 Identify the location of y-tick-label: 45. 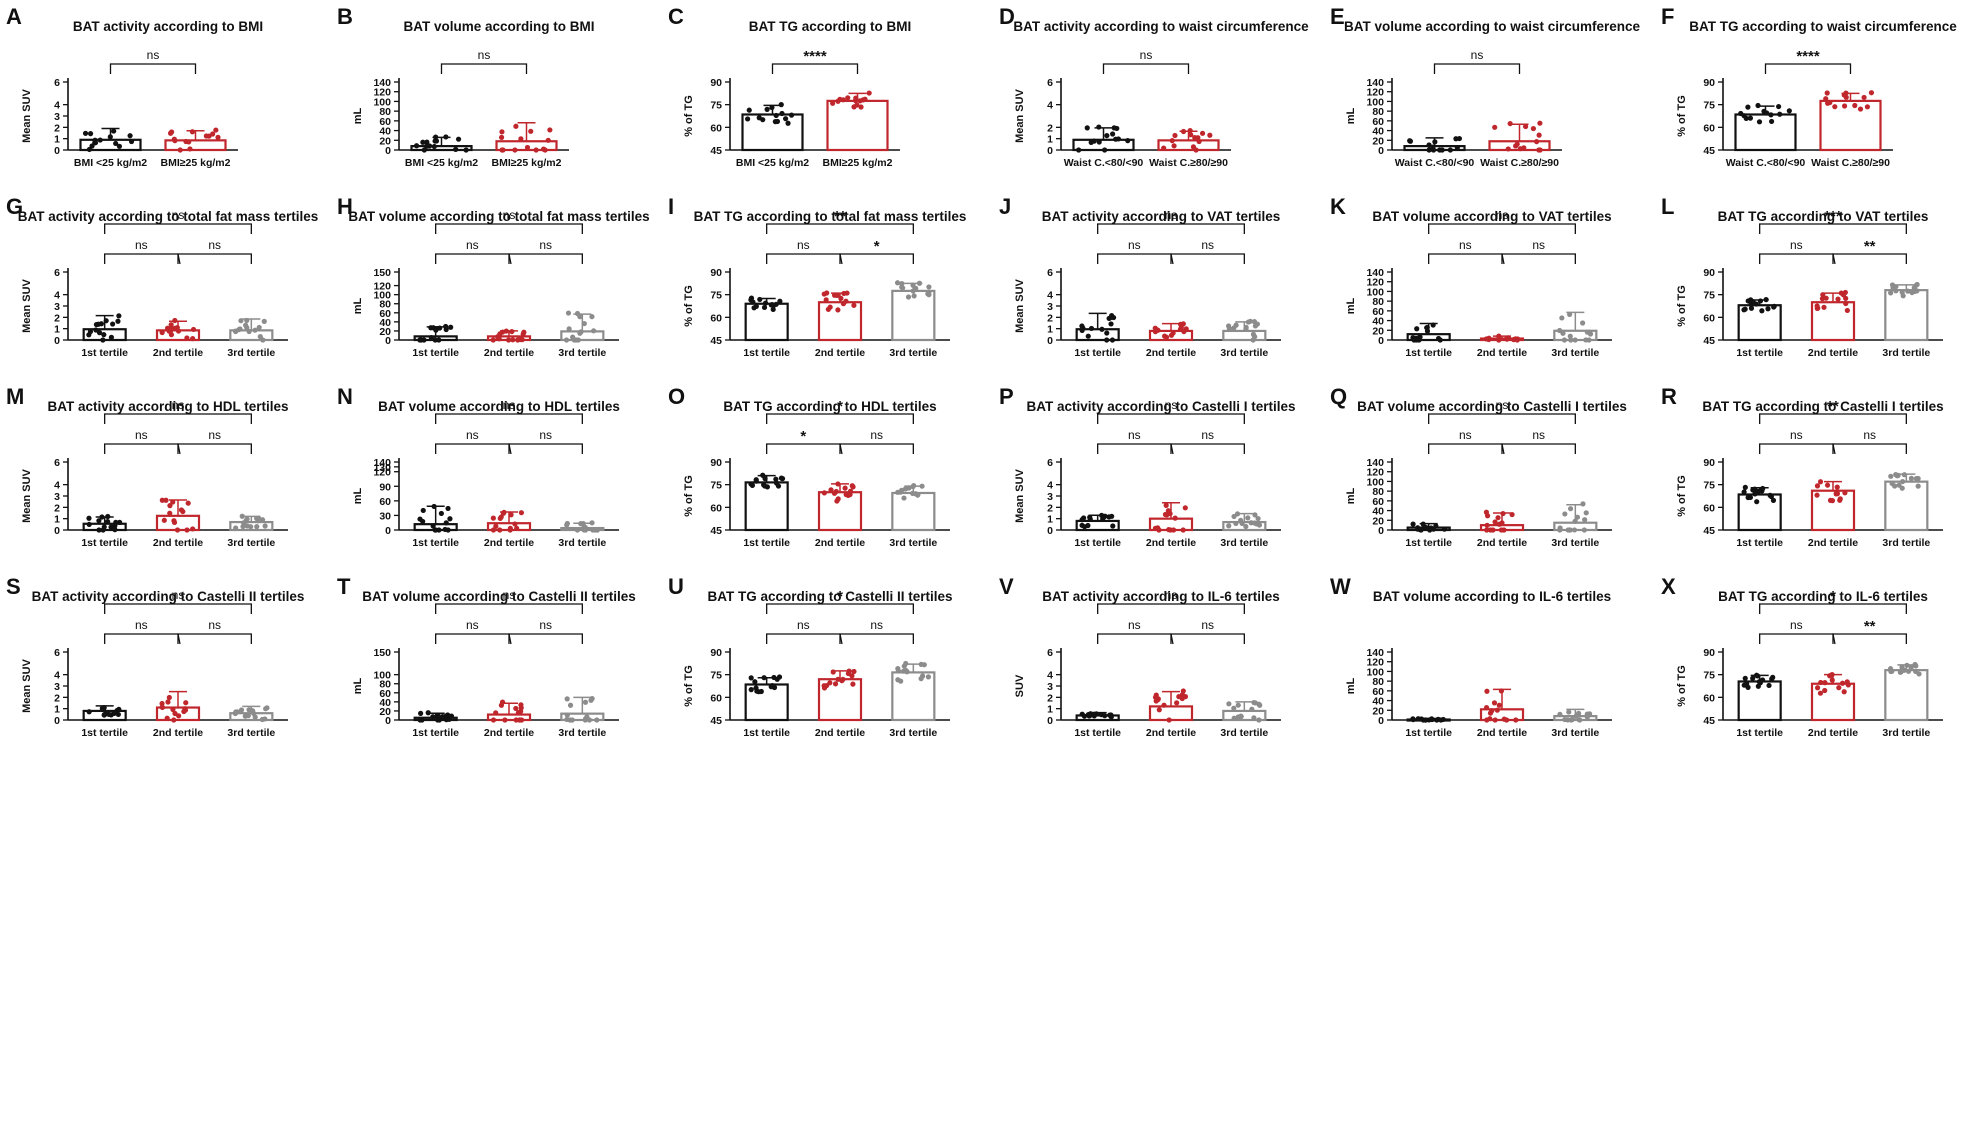
(716, 151).